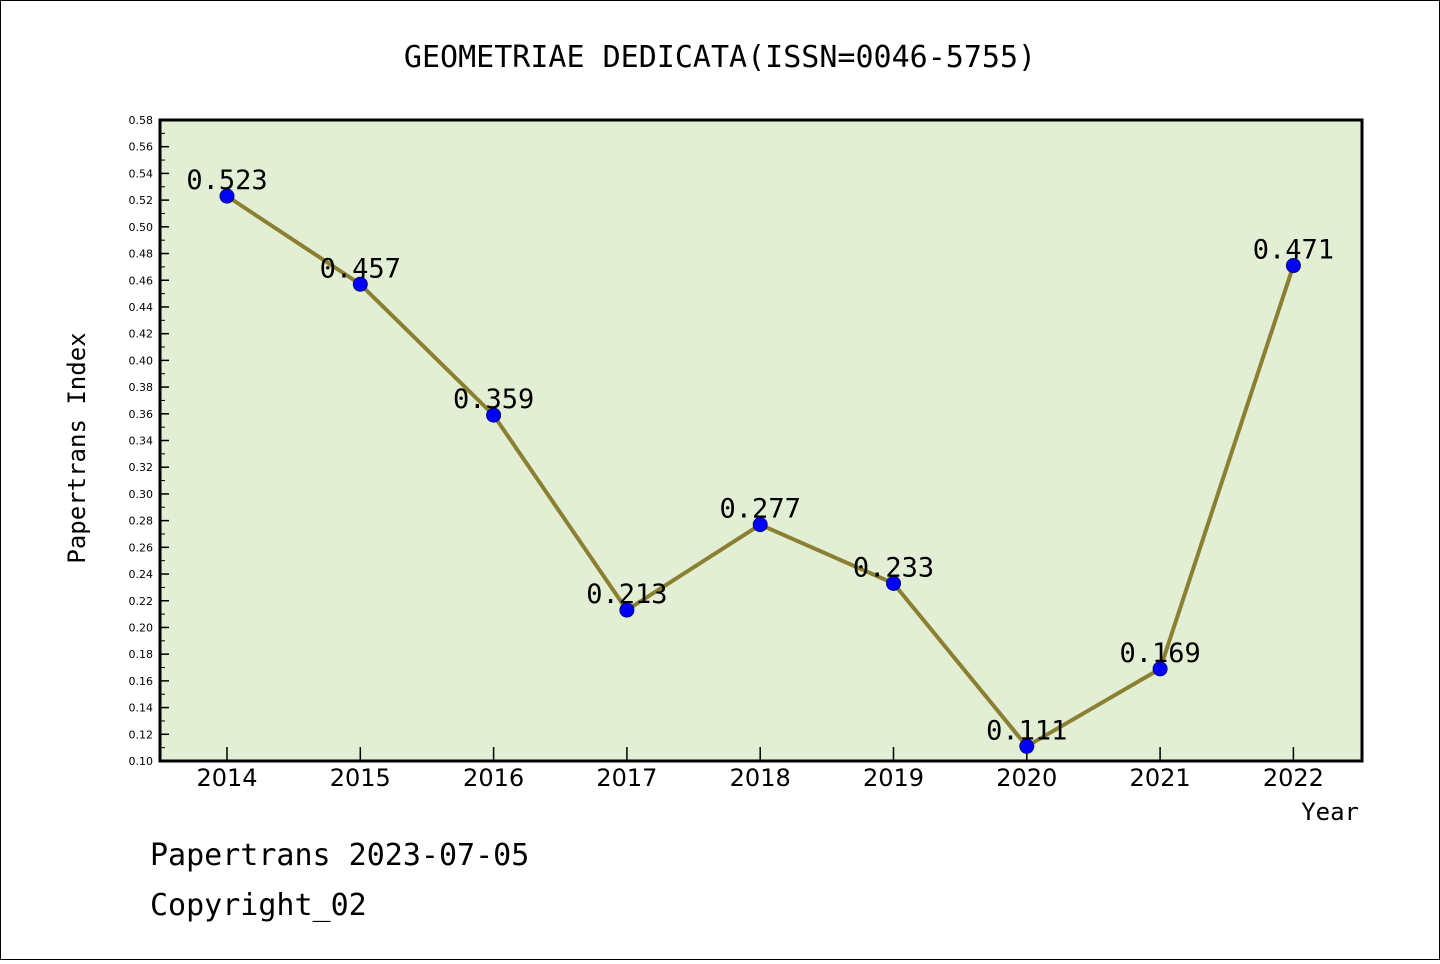 The image size is (1440, 964). Describe the element at coordinates (77, 447) in the screenshot. I see `y-axis-title: Papertrans Index` at that location.